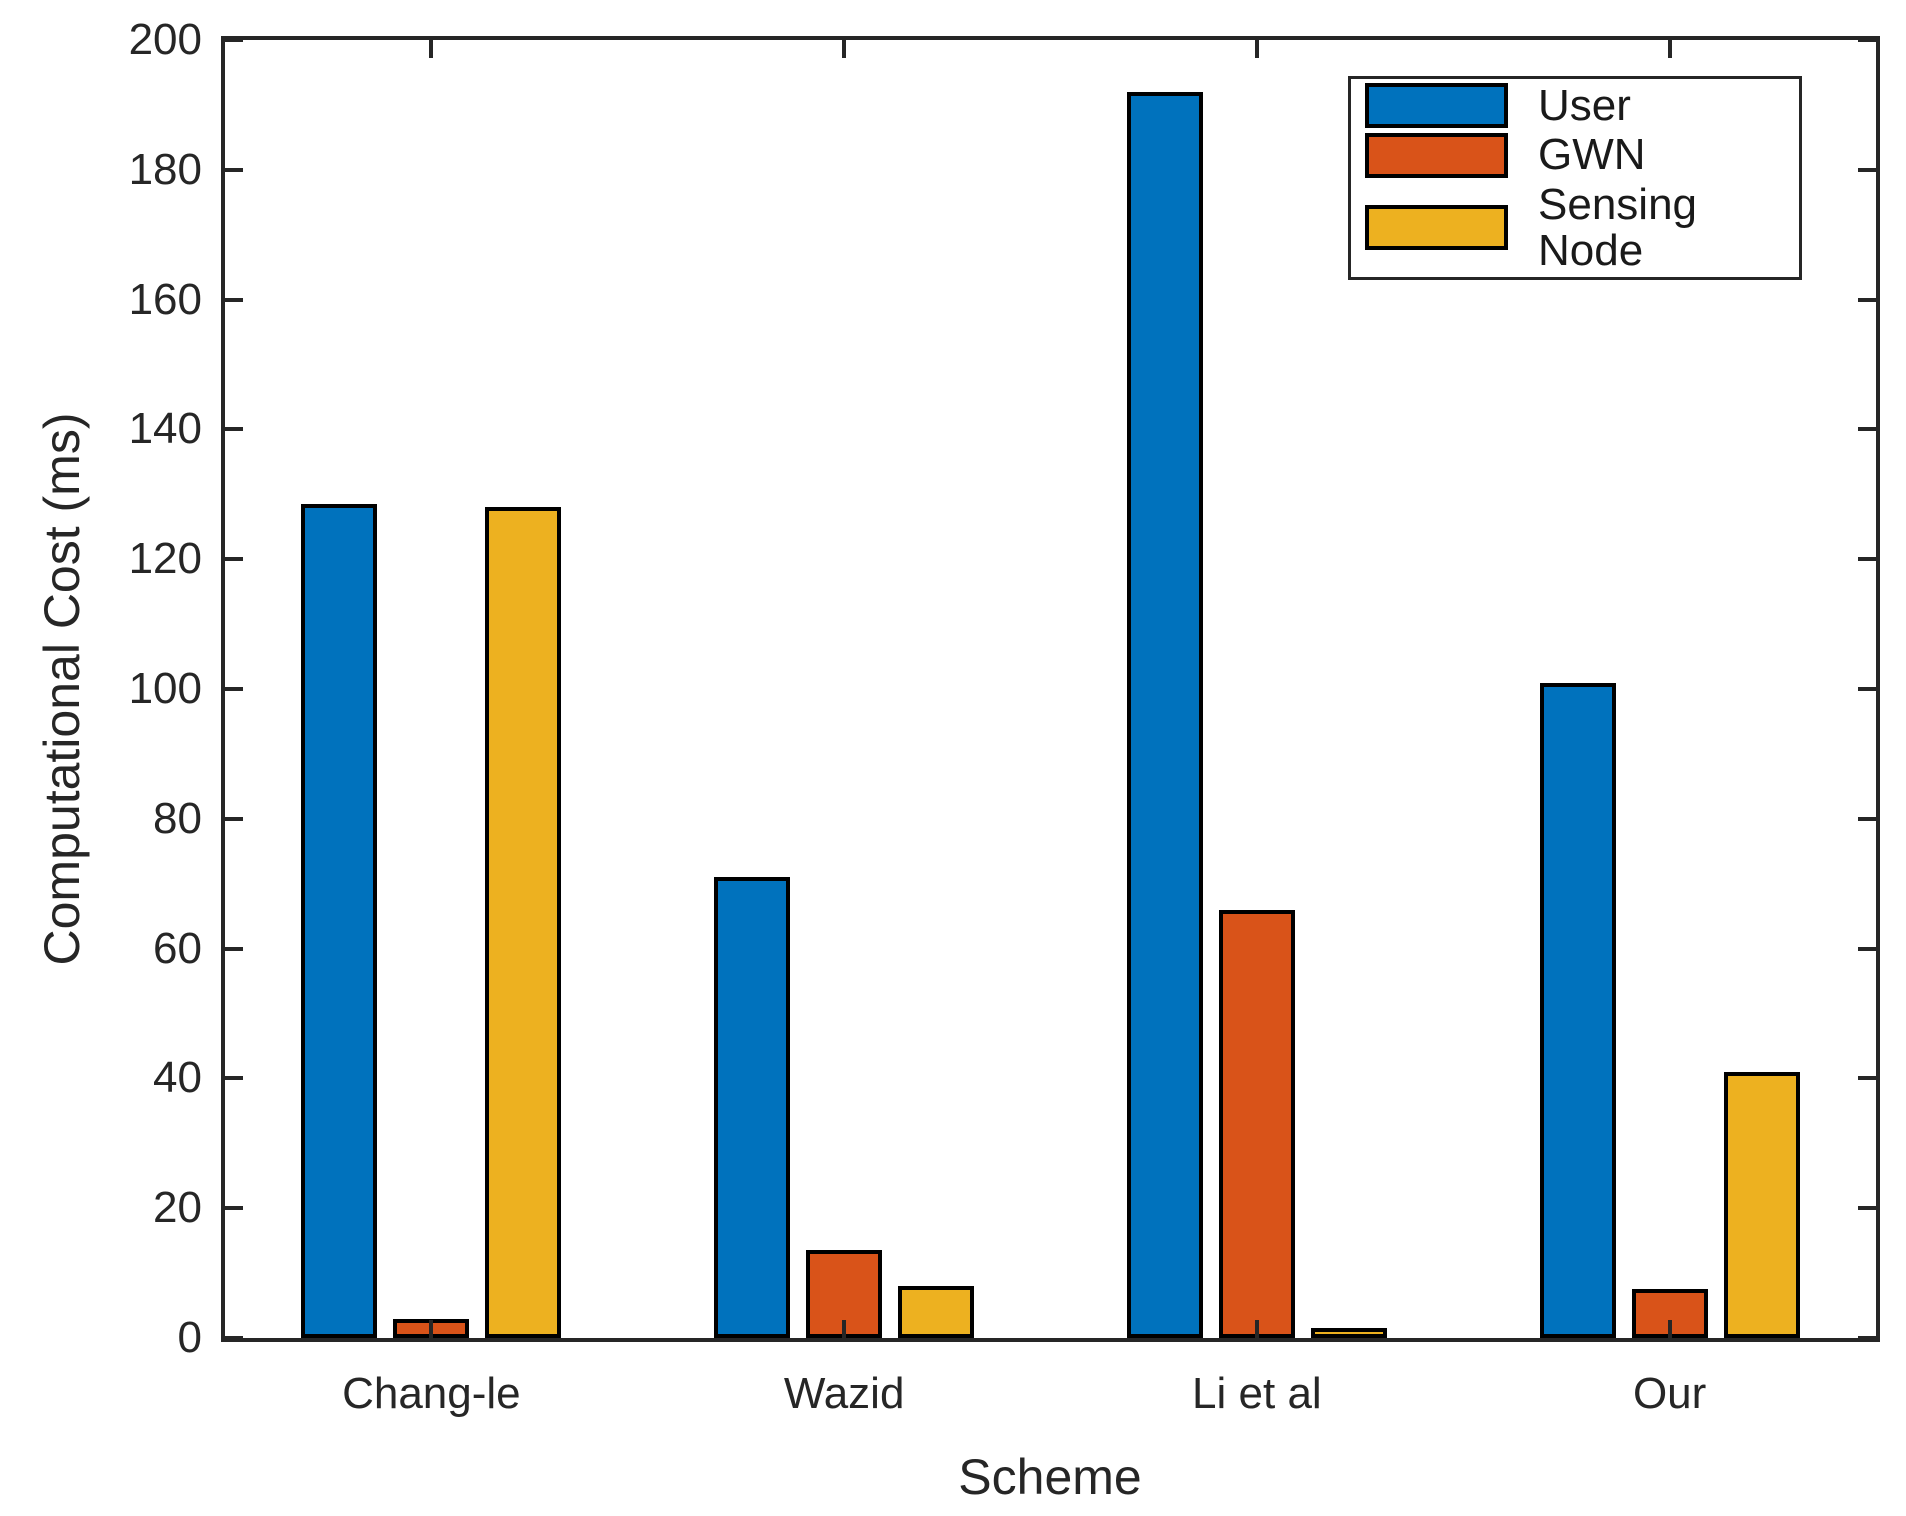 The width and height of the screenshot is (1906, 1516). I want to click on y-tick-label: 40, so click(177, 1078).